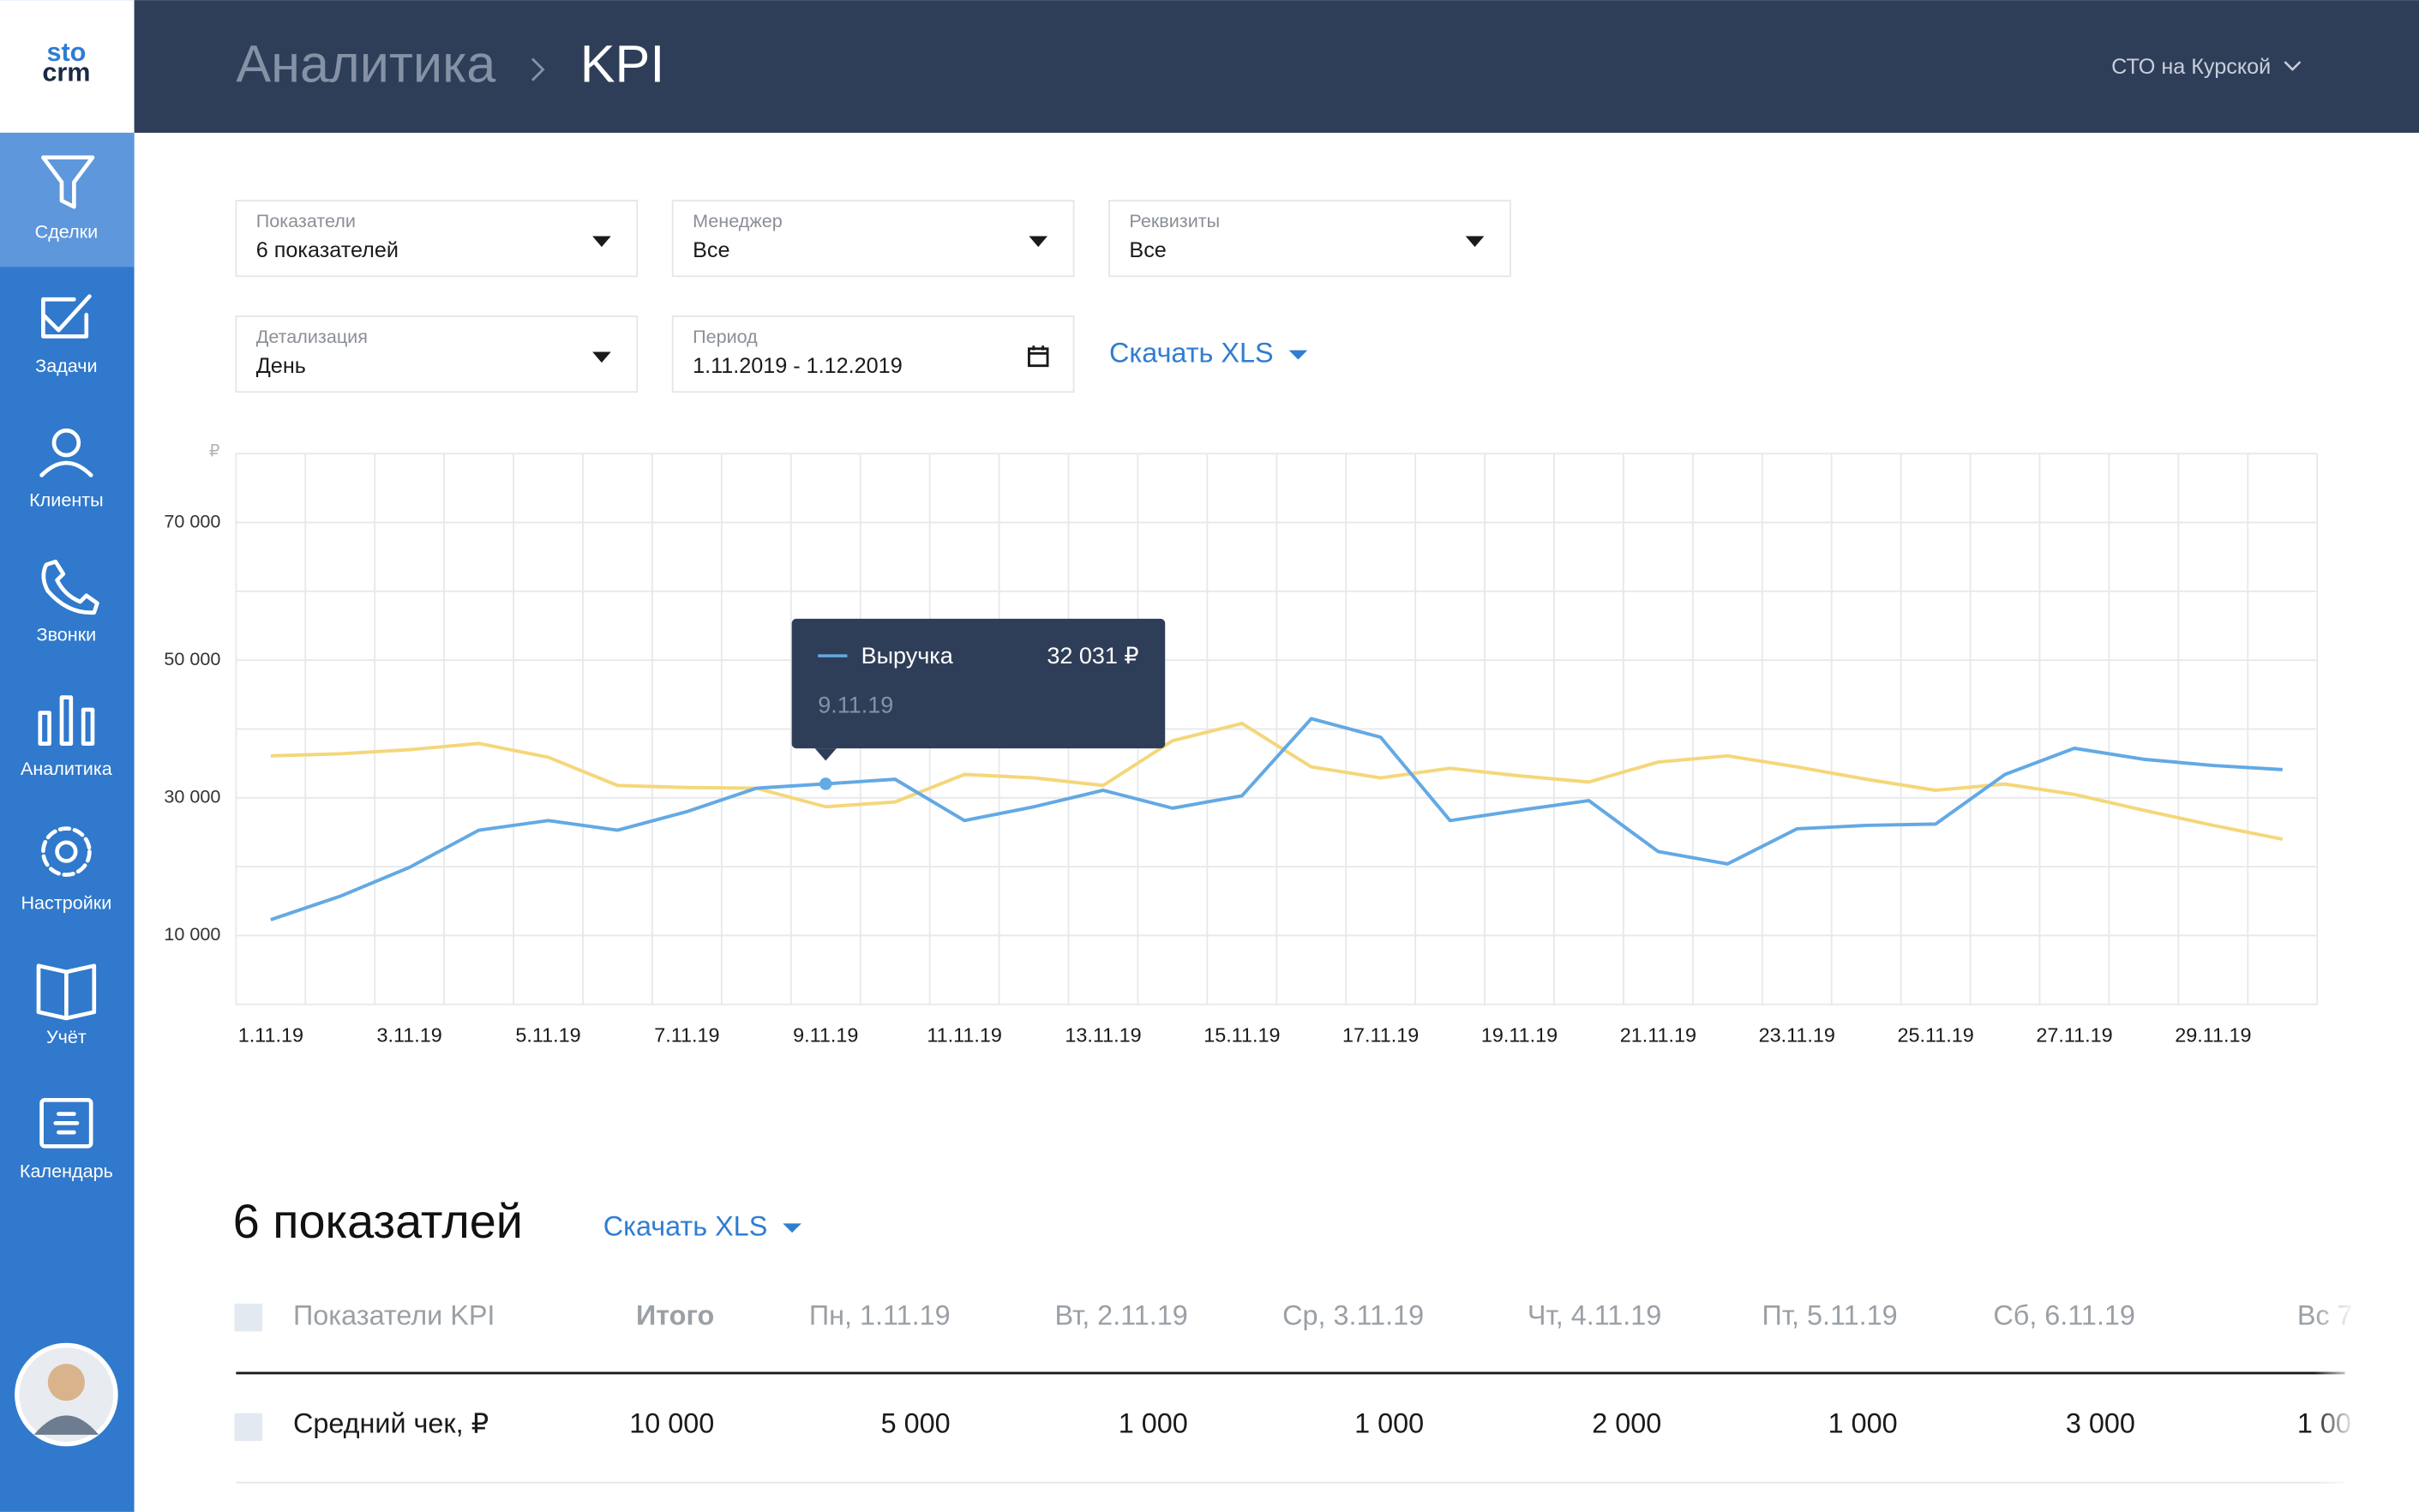 The width and height of the screenshot is (2419, 1512). What do you see at coordinates (192, 796) in the screenshot?
I see `y-tick-label: 30 000` at bounding box center [192, 796].